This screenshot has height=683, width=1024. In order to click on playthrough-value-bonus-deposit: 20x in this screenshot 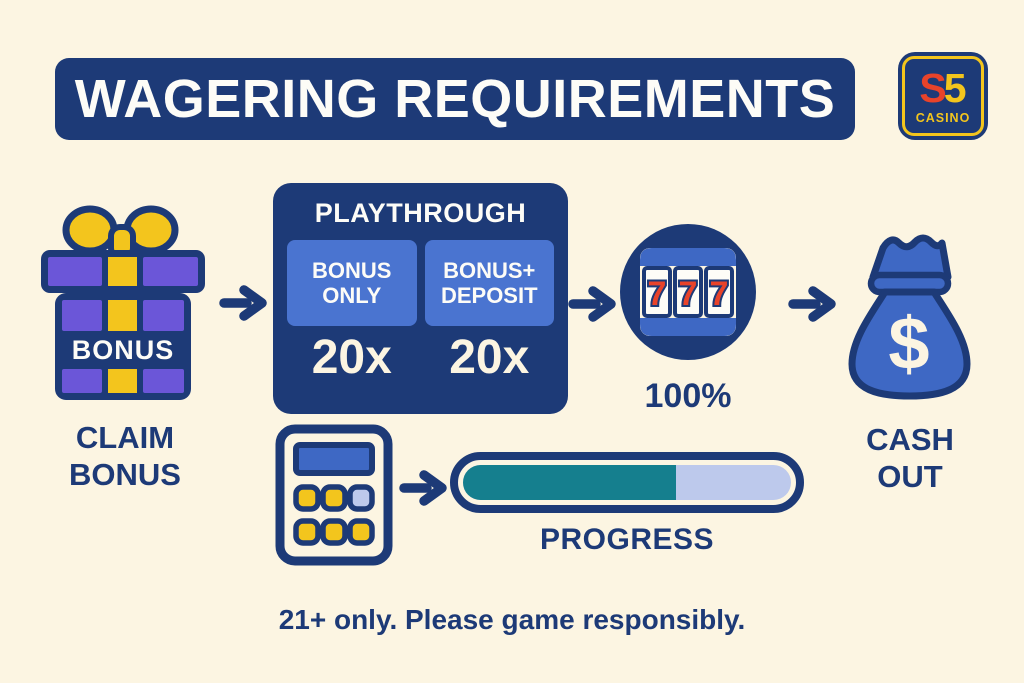, I will do `click(489, 357)`.